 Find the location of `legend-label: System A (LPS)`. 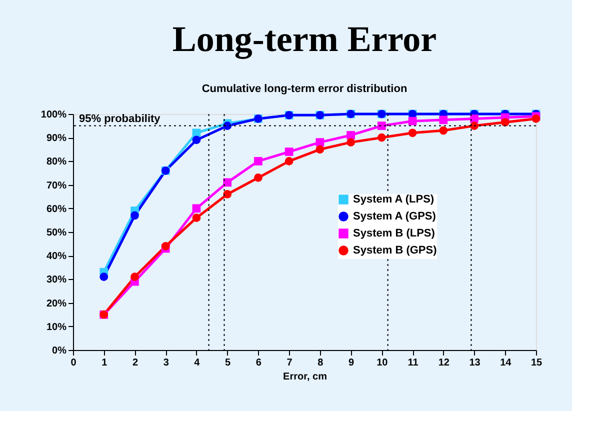

legend-label: System A (LPS) is located at coordinates (393, 200).